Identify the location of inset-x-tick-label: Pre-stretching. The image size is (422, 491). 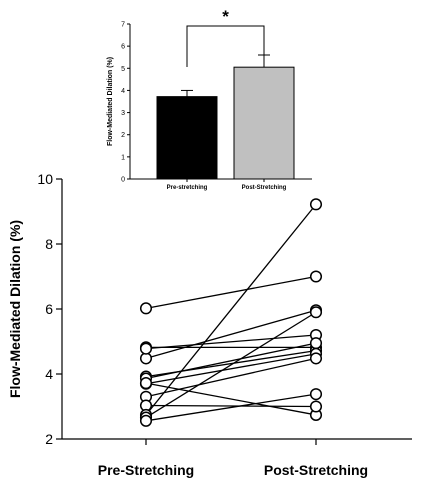
(187, 188).